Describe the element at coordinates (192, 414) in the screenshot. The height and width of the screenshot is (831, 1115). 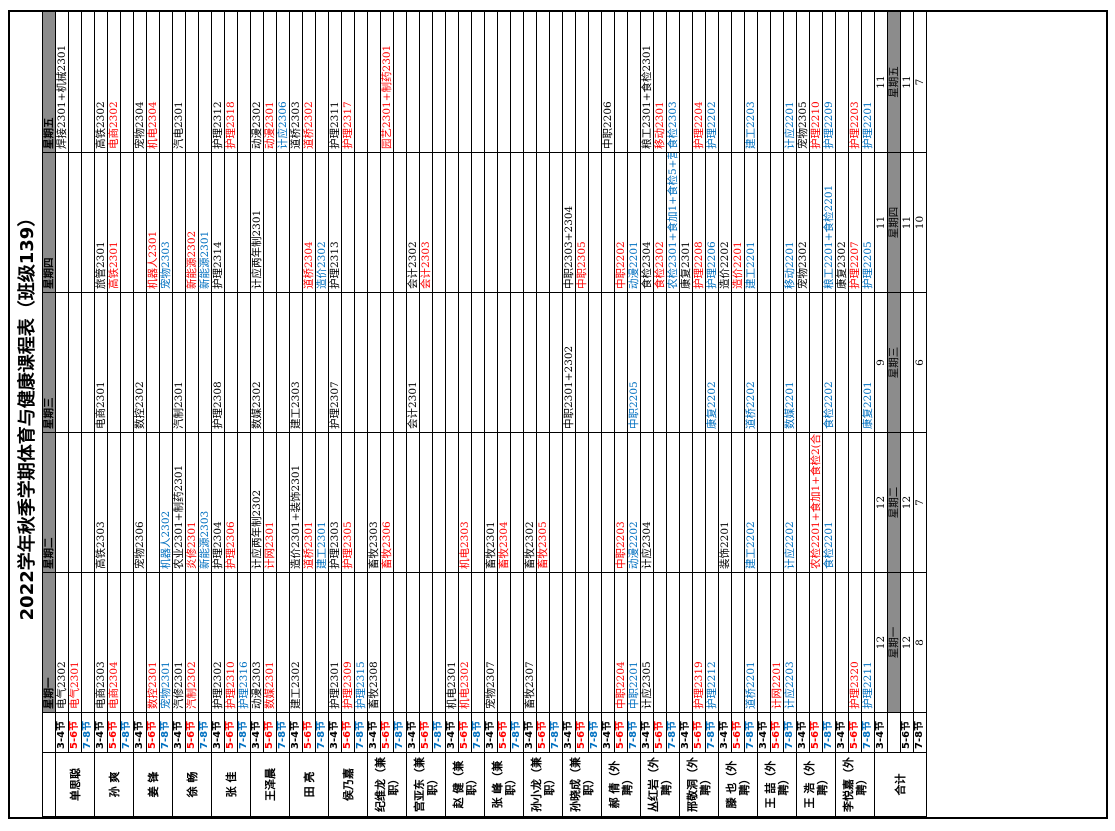
I see `schedule-row: 徐 畅 3-4节 汽修2301 农业2301+制药2301 汽制2301 汽电2301` at that location.